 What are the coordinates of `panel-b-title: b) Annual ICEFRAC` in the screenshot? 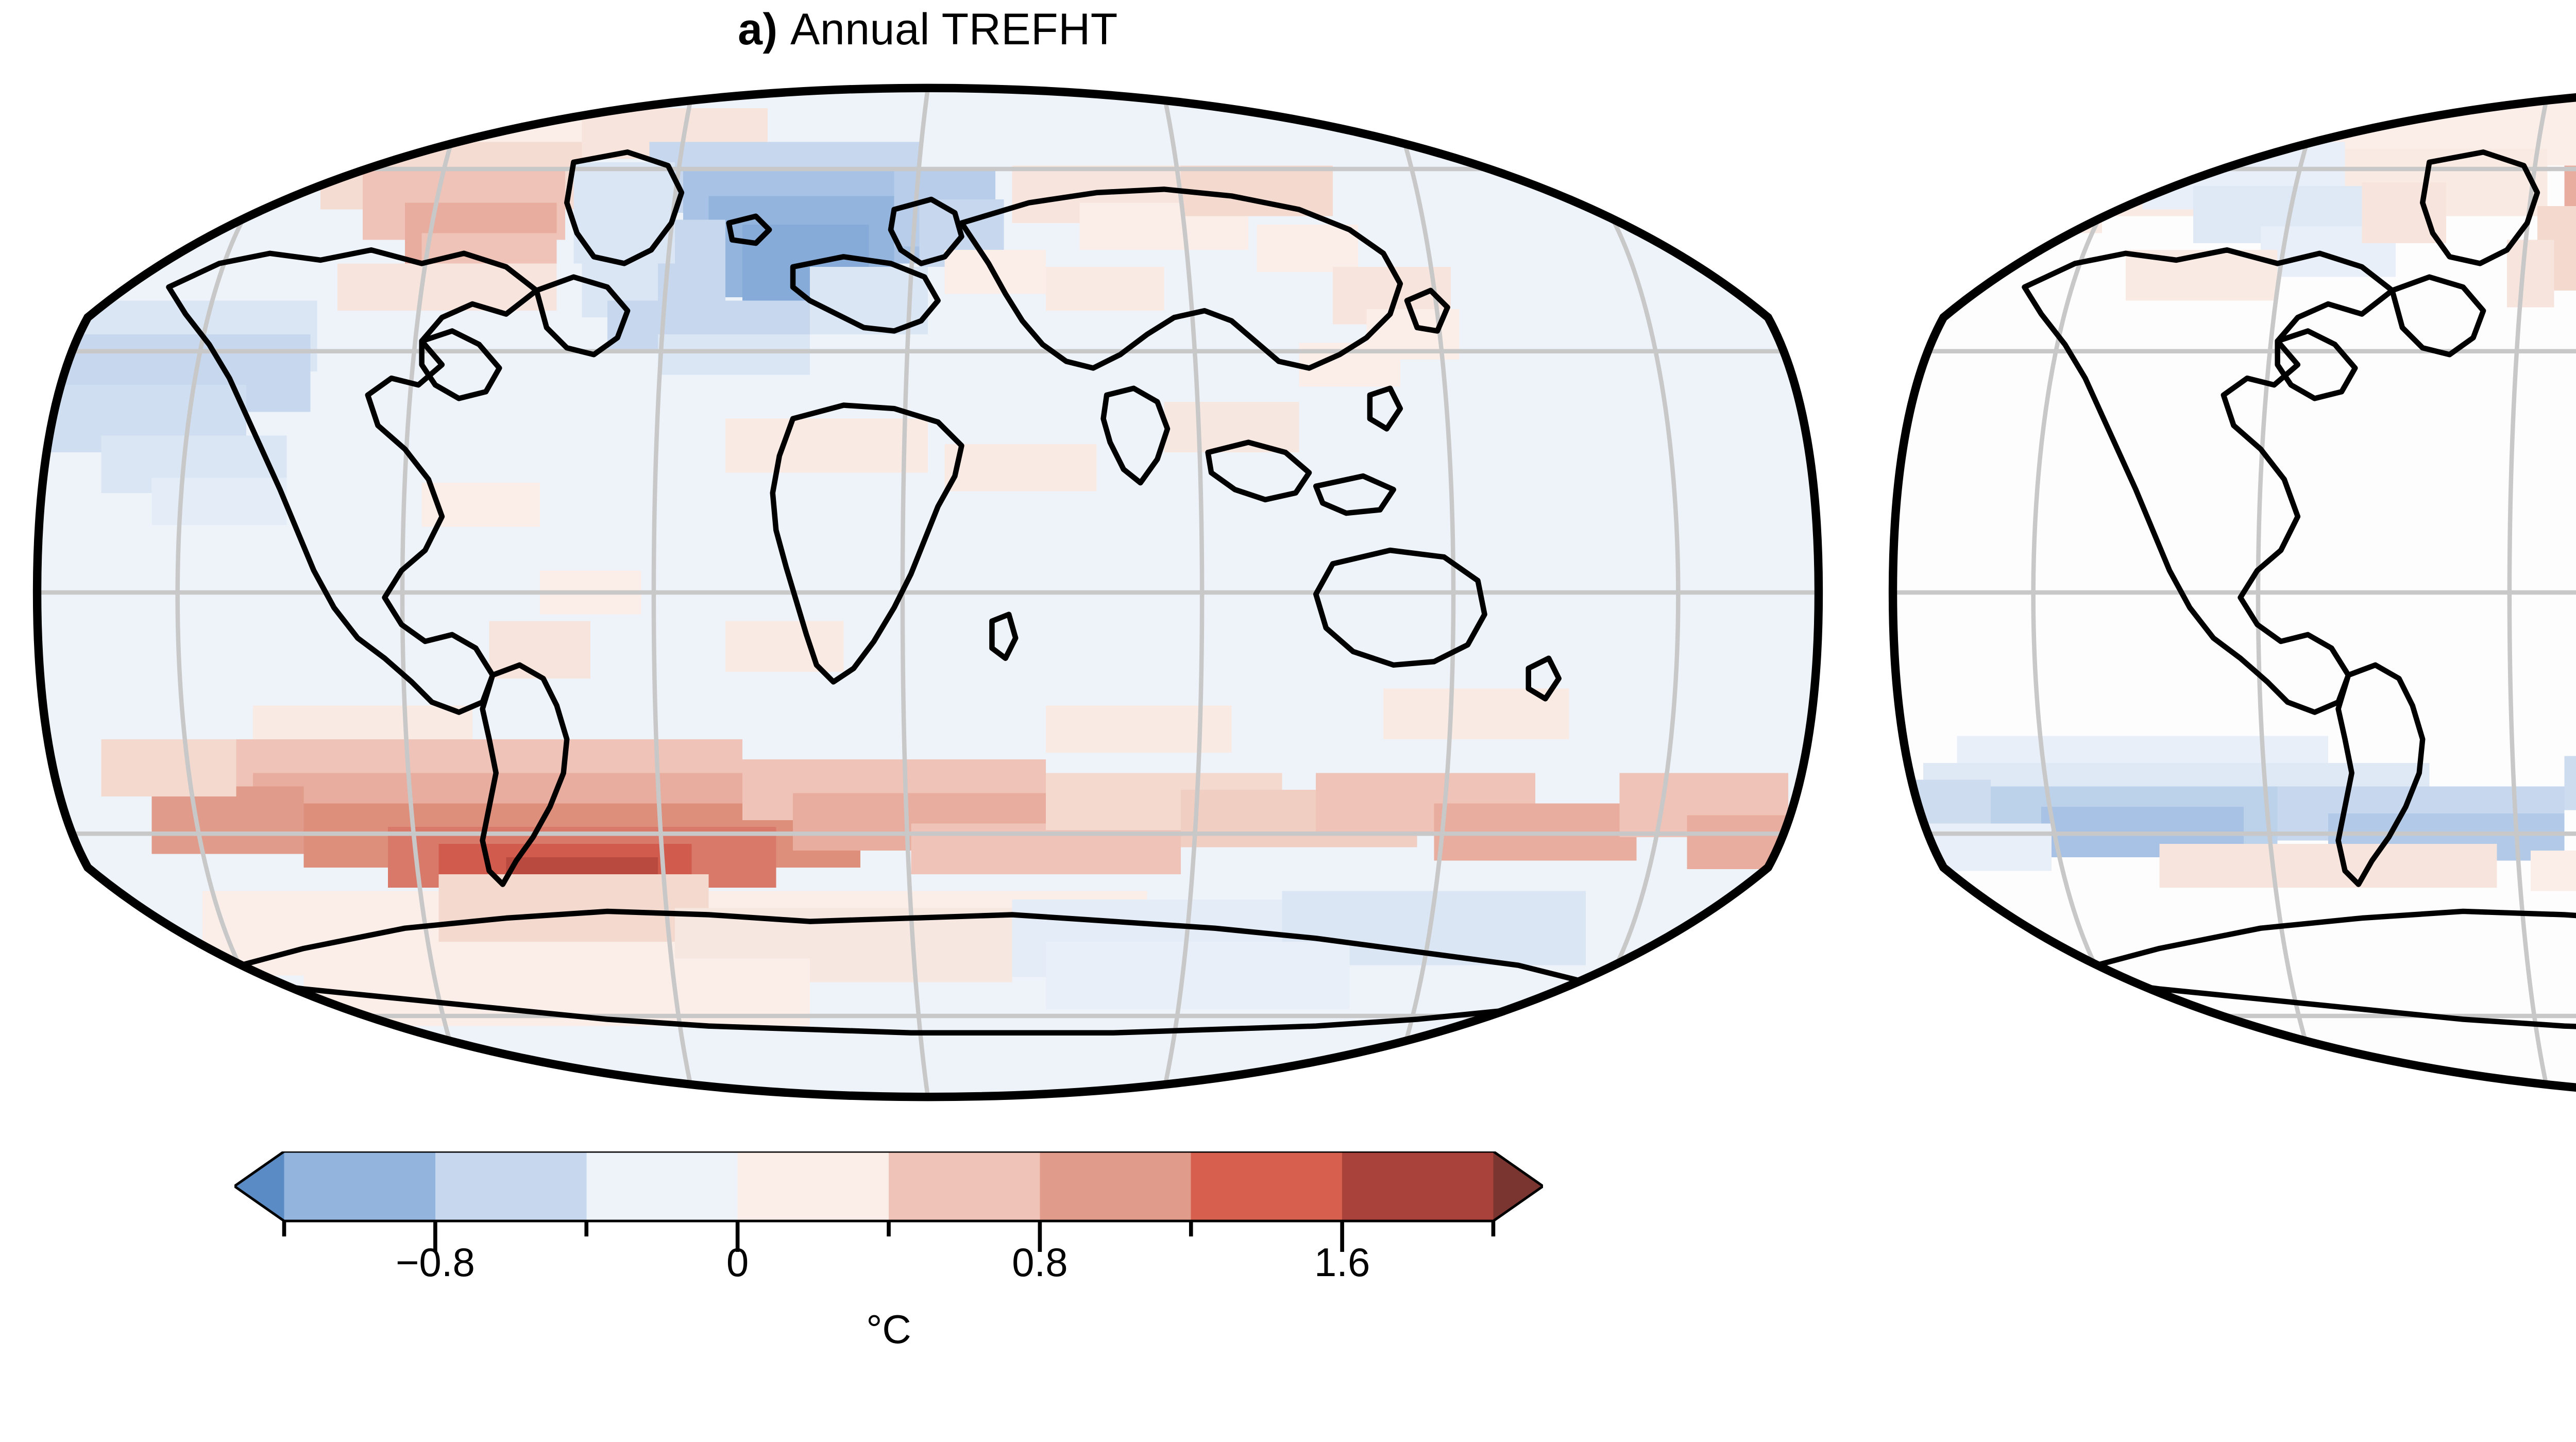 It's located at (2216, 30).